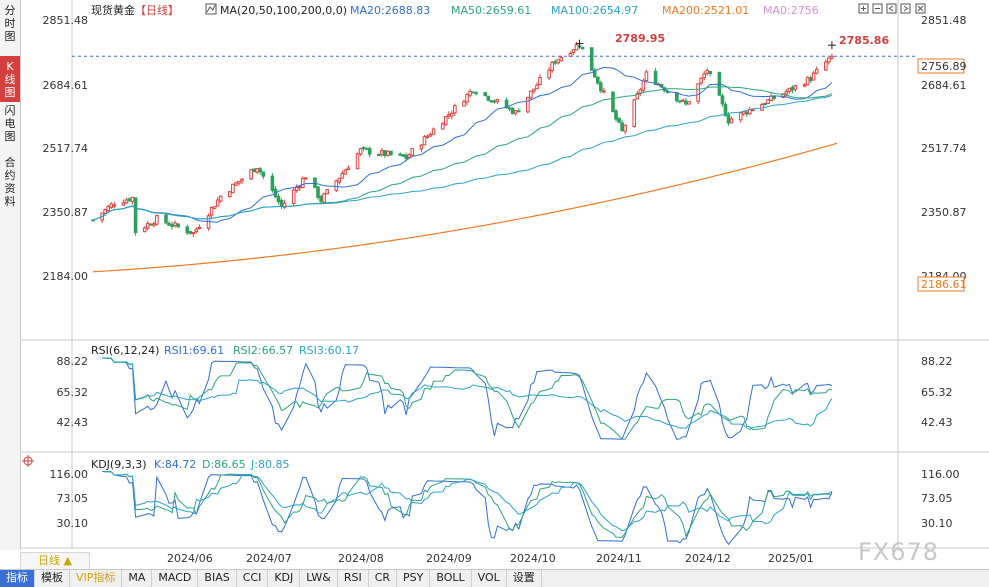 The width and height of the screenshot is (989, 587). I want to click on ma200-price-label: 2186.61, so click(944, 284).